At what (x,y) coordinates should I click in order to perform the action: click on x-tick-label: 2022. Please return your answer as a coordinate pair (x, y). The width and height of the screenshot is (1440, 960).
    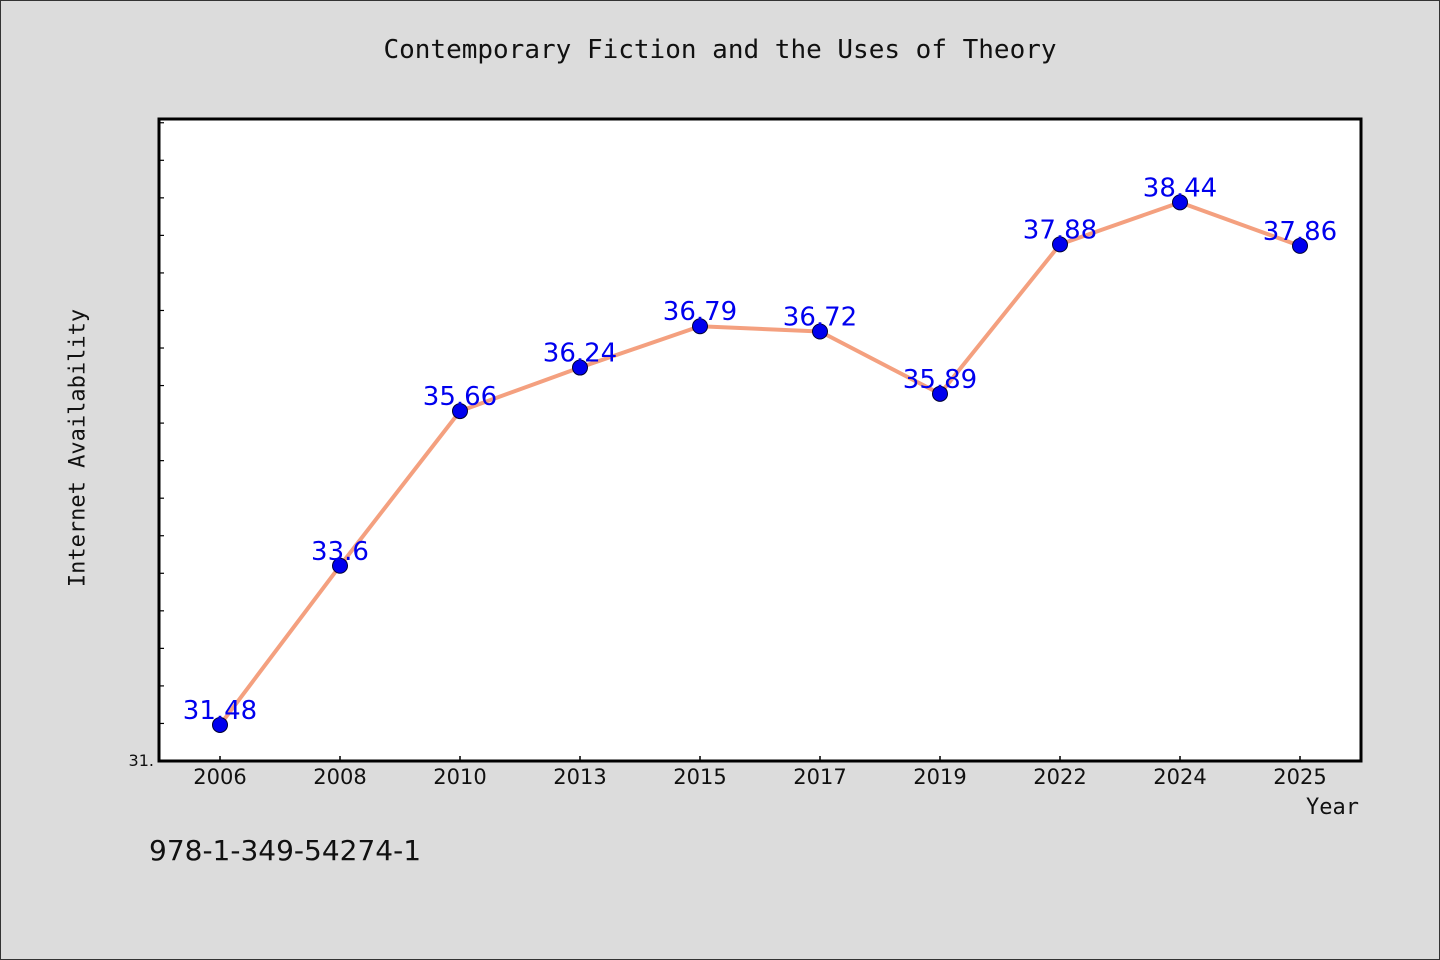
    Looking at the image, I should click on (1059, 777).